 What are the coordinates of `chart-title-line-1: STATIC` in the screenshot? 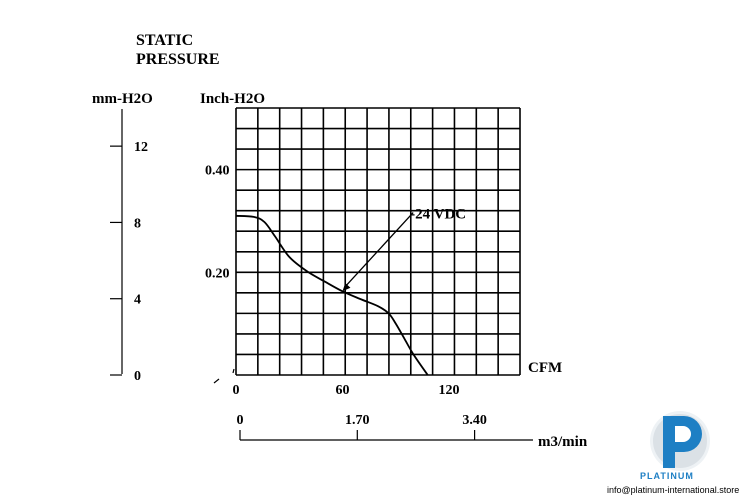 It's located at (164, 40).